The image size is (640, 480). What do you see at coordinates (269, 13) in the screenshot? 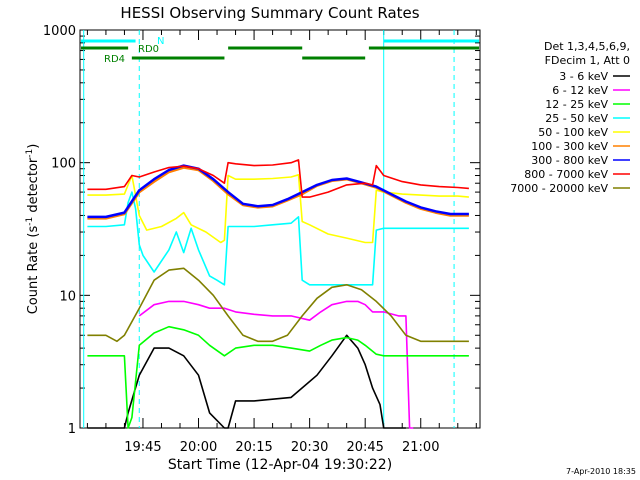
I see `chart-title: HESSI Observing Summary Count Rates` at bounding box center [269, 13].